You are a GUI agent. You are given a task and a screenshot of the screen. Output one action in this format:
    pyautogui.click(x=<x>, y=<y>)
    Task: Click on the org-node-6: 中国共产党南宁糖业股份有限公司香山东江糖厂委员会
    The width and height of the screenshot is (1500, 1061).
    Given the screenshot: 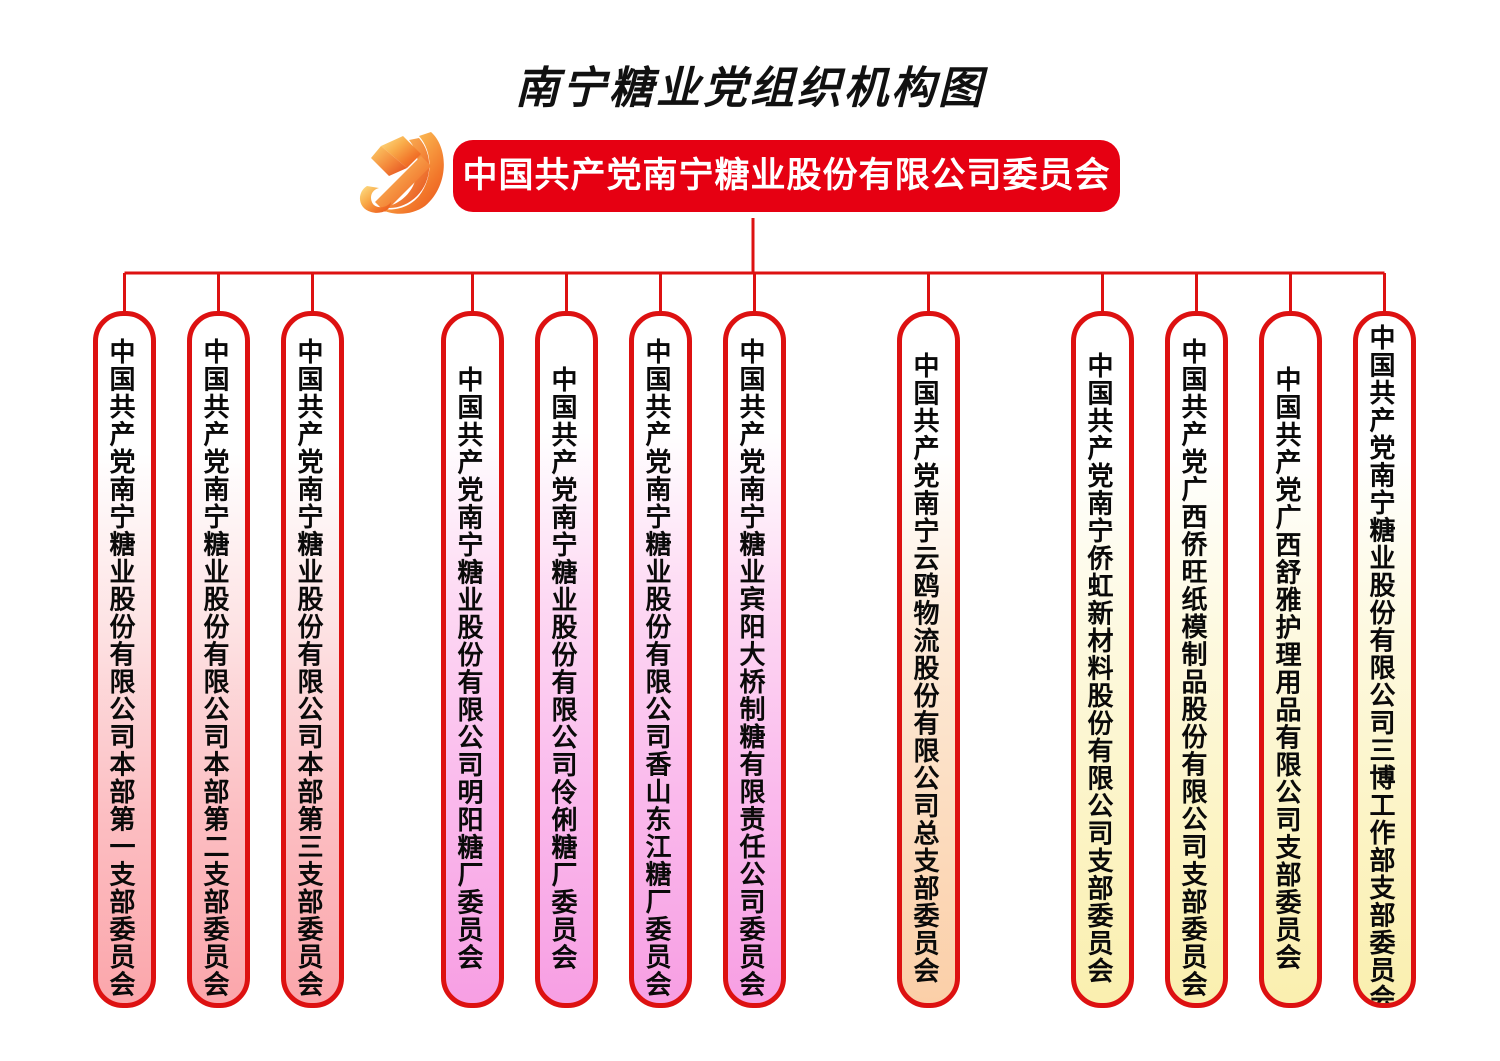 What is the action you would take?
    pyautogui.click(x=660, y=659)
    